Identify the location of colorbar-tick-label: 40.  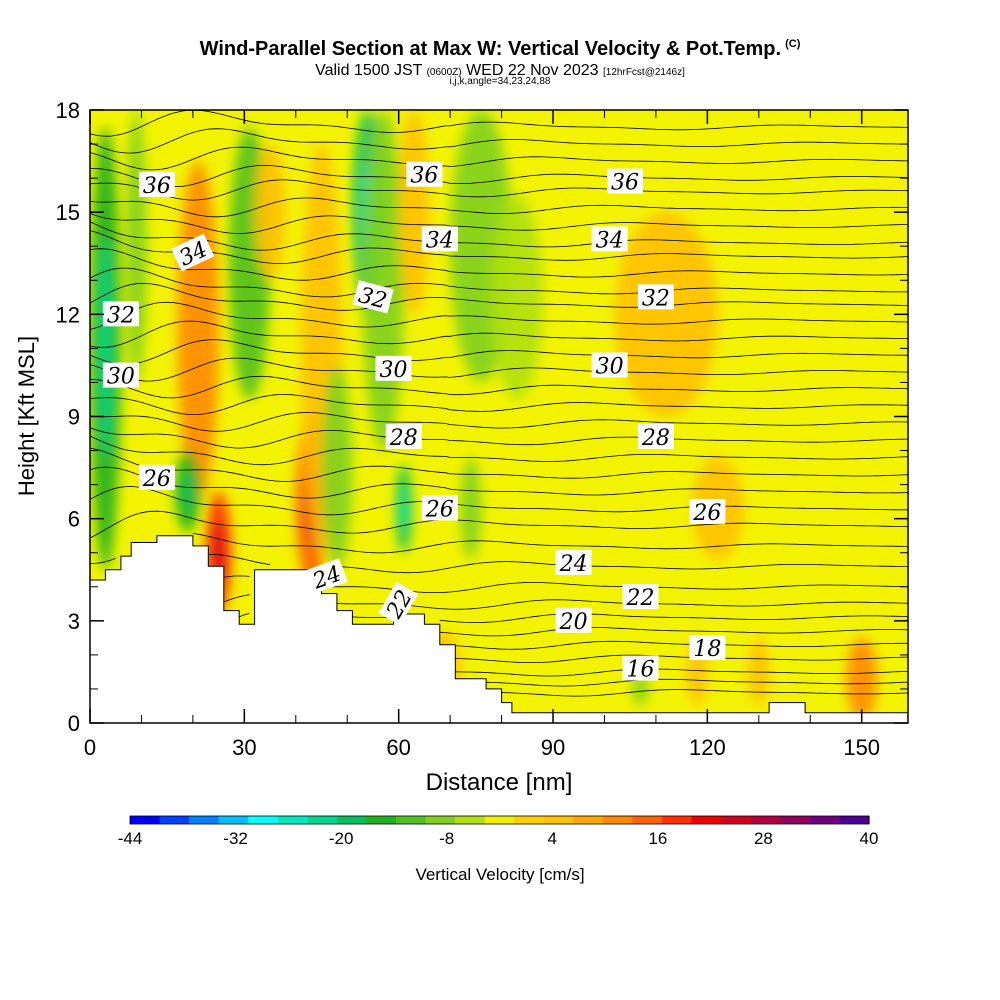
(869, 838).